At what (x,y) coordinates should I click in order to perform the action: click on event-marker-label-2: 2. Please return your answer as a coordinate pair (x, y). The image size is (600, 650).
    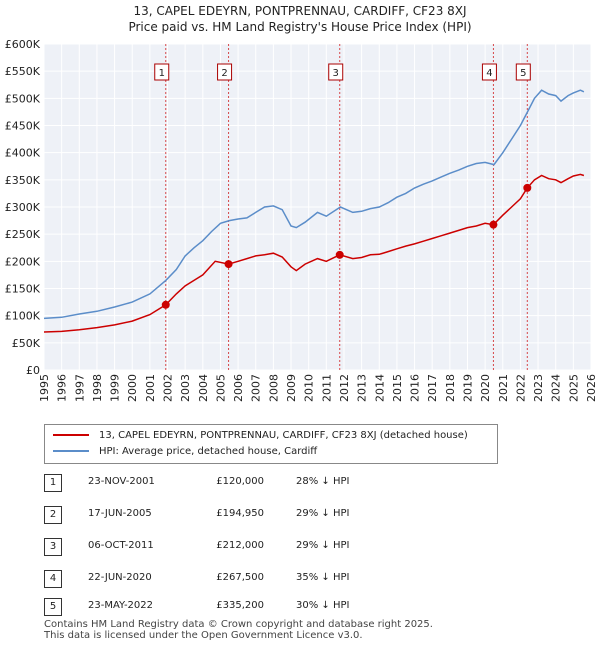
    Looking at the image, I should click on (224, 73).